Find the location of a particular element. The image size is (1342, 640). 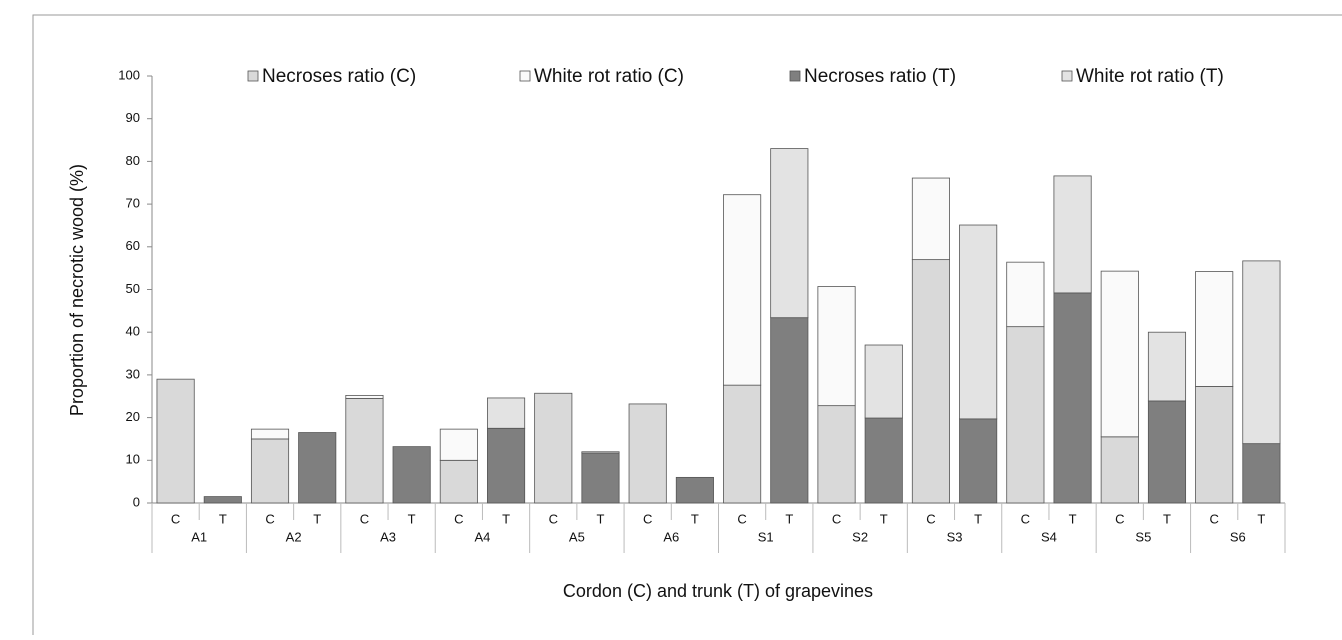

group-label: A3 is located at coordinates (388, 536).